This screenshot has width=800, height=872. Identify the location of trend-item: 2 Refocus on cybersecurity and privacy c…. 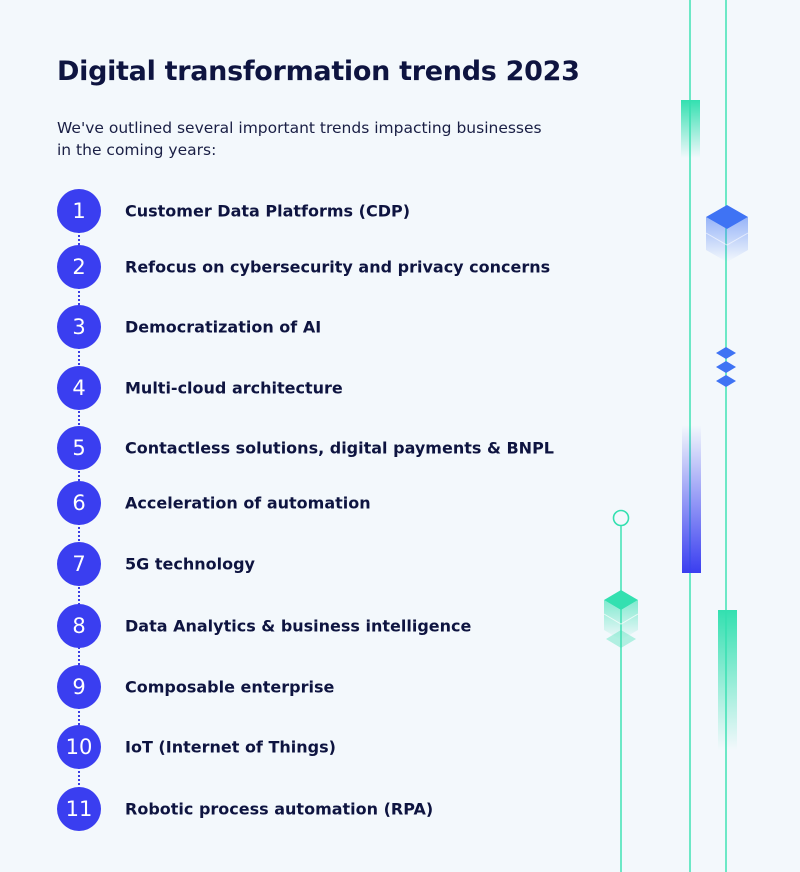
(303, 267).